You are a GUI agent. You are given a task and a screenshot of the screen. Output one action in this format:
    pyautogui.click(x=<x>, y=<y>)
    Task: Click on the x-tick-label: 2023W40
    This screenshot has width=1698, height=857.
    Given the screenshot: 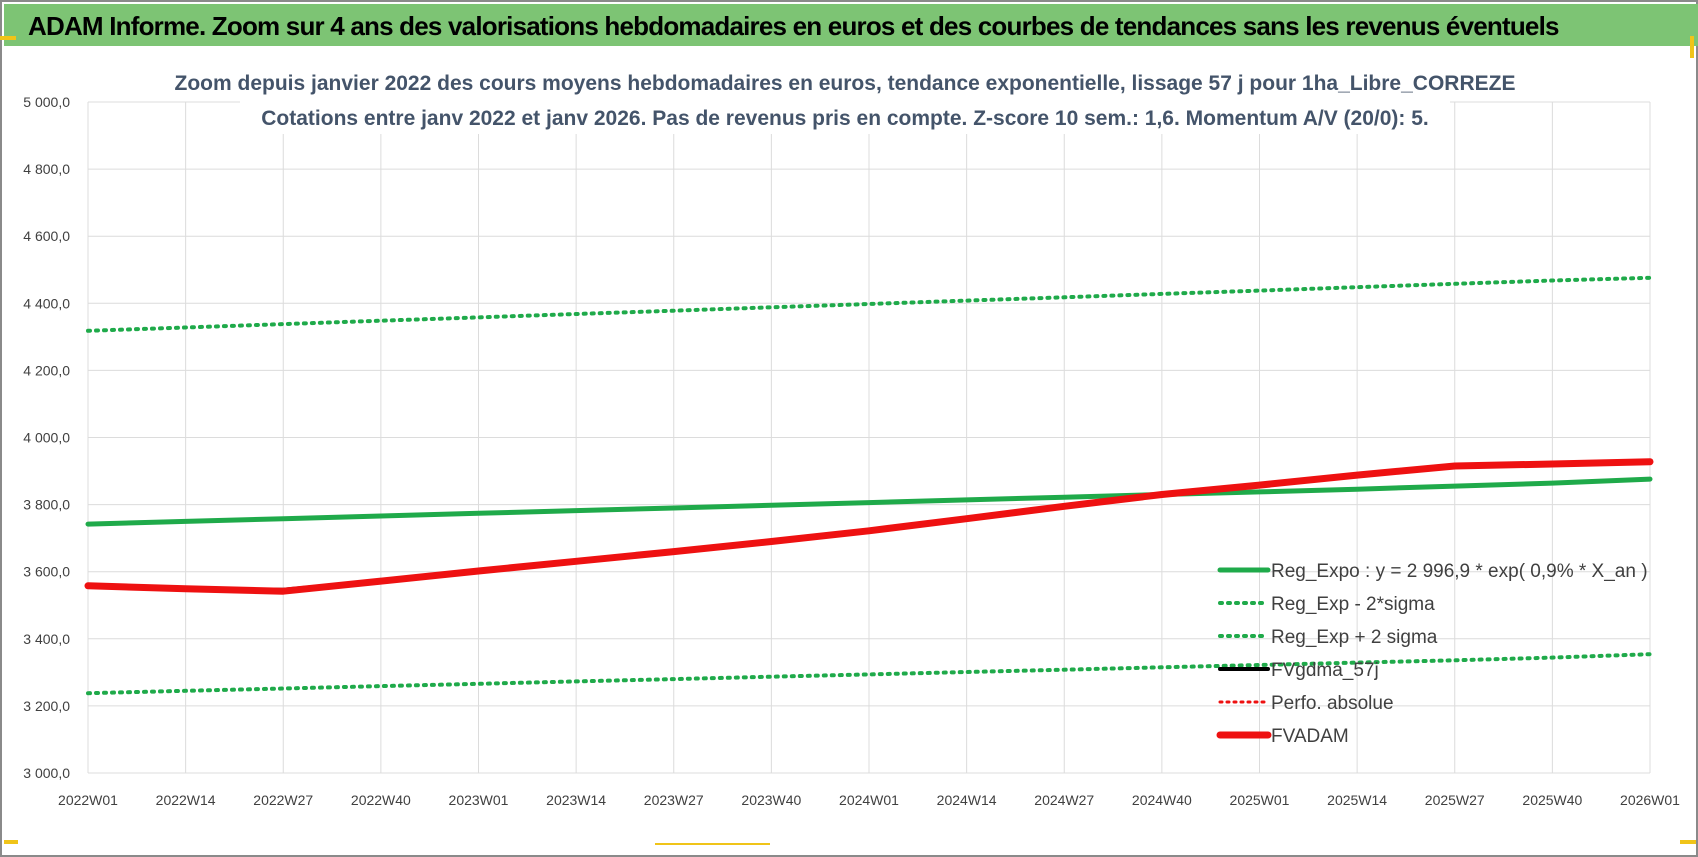 What is the action you would take?
    pyautogui.click(x=771, y=800)
    